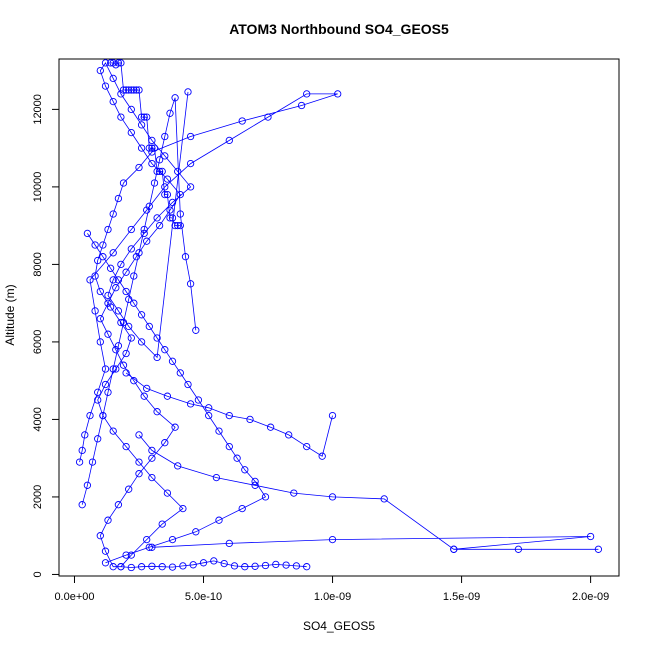 The width and height of the screenshot is (650, 650). I want to click on y-tick-label: 12000, so click(38, 109).